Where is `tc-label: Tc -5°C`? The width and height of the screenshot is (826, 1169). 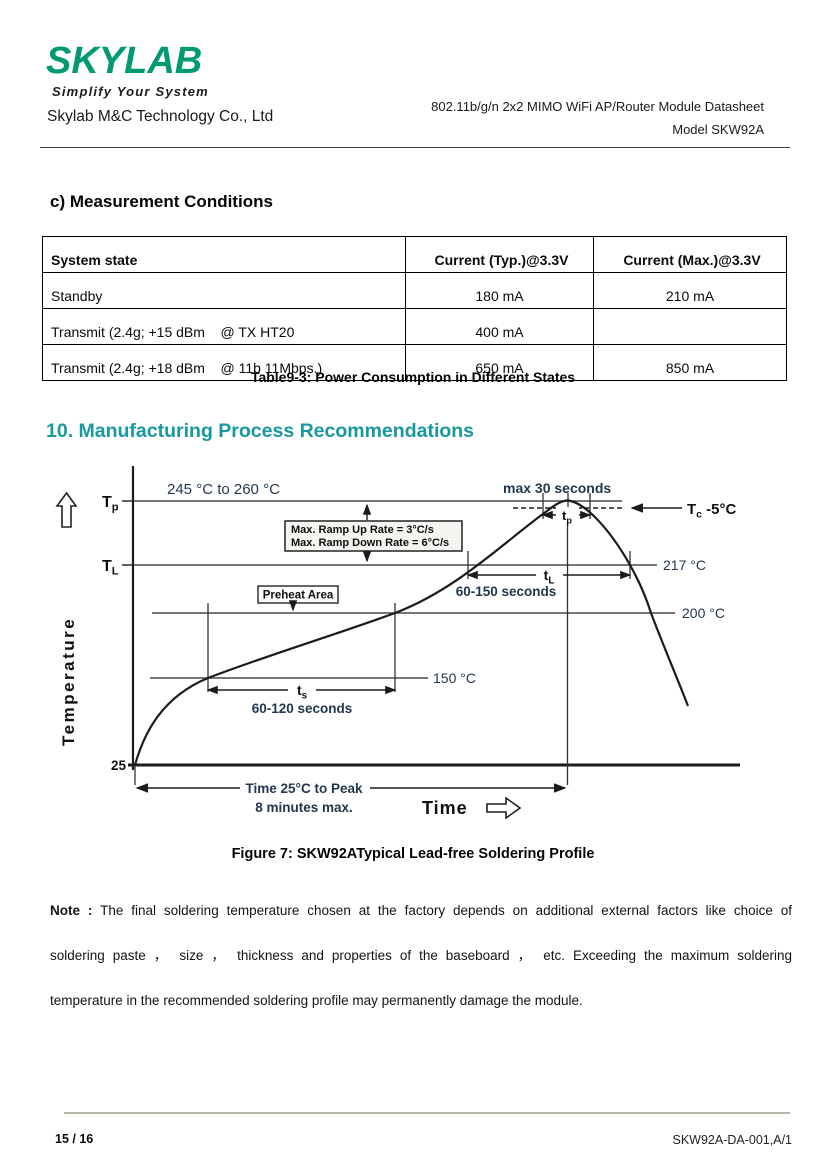
tc-label: Tc -5°C is located at coordinates (712, 511).